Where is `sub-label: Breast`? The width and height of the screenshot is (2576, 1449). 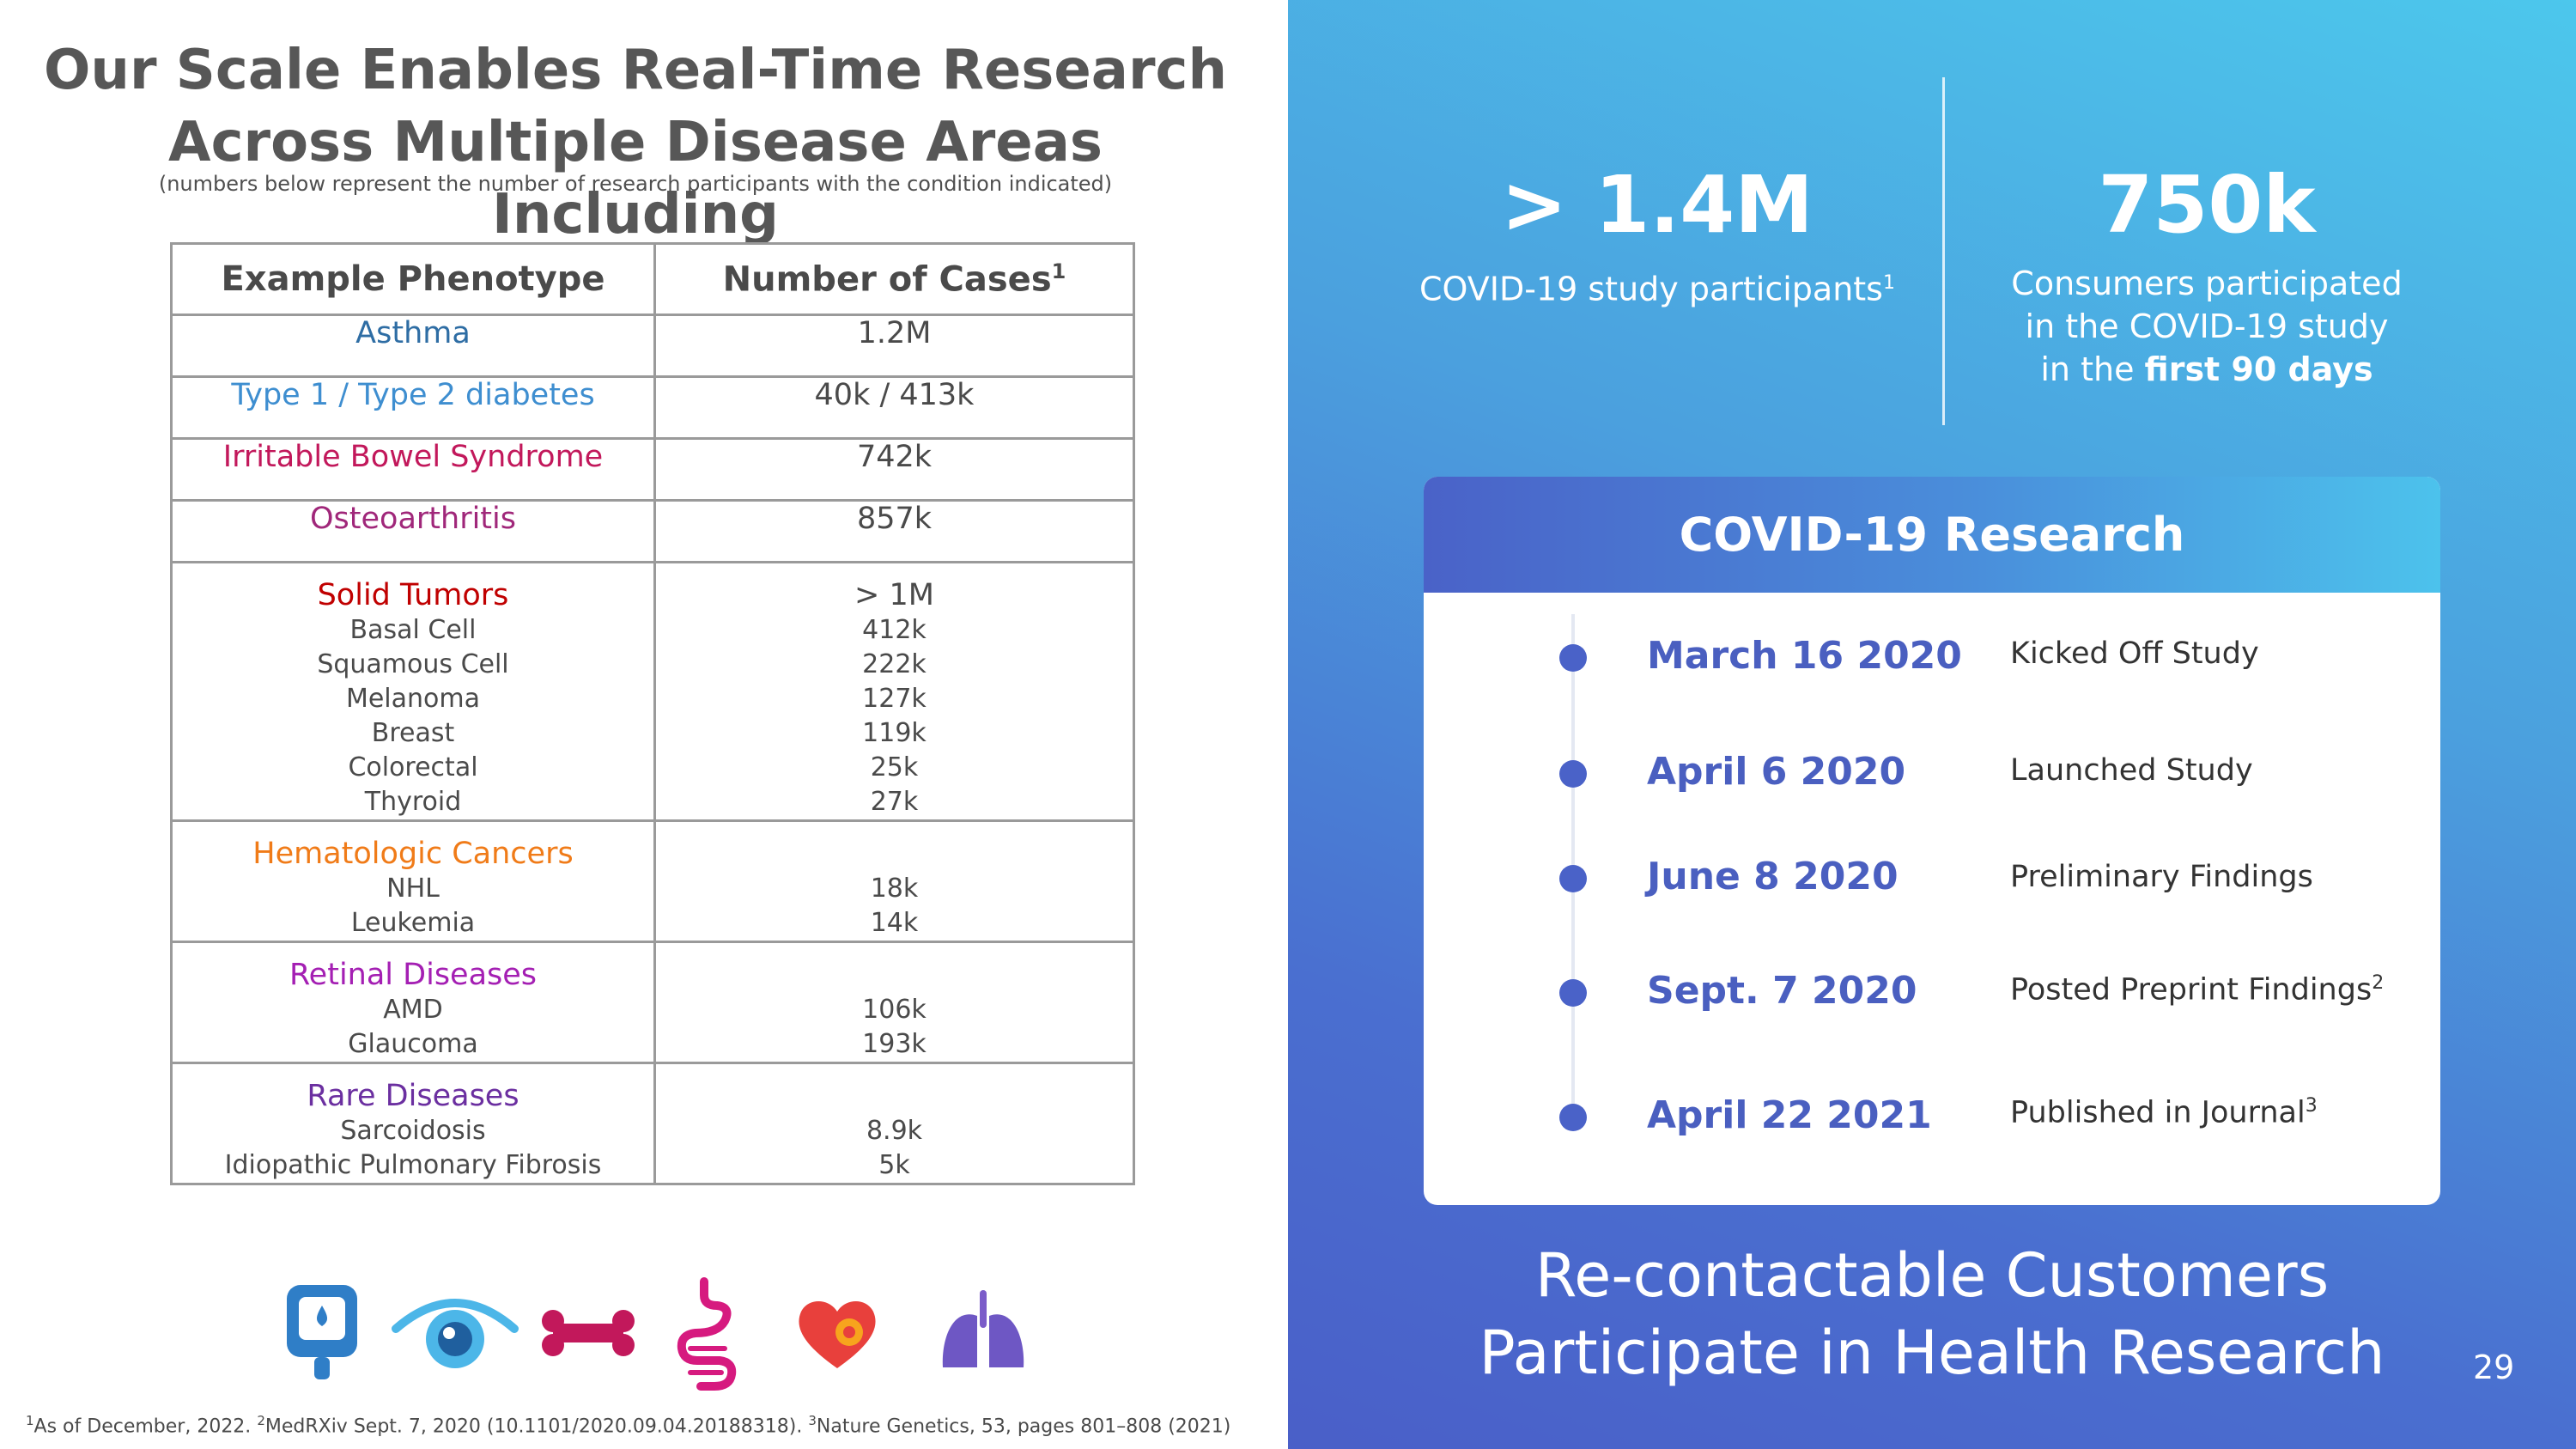 sub-label: Breast is located at coordinates (413, 733).